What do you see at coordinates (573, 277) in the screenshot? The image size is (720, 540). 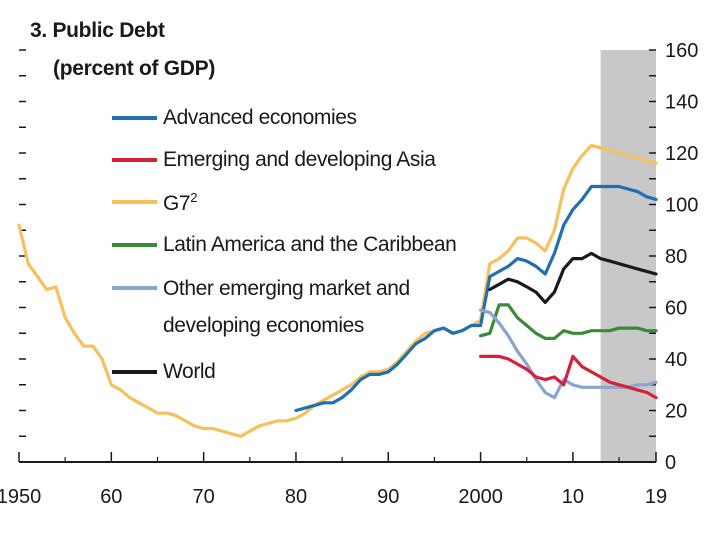 I see `series-line-world` at bounding box center [573, 277].